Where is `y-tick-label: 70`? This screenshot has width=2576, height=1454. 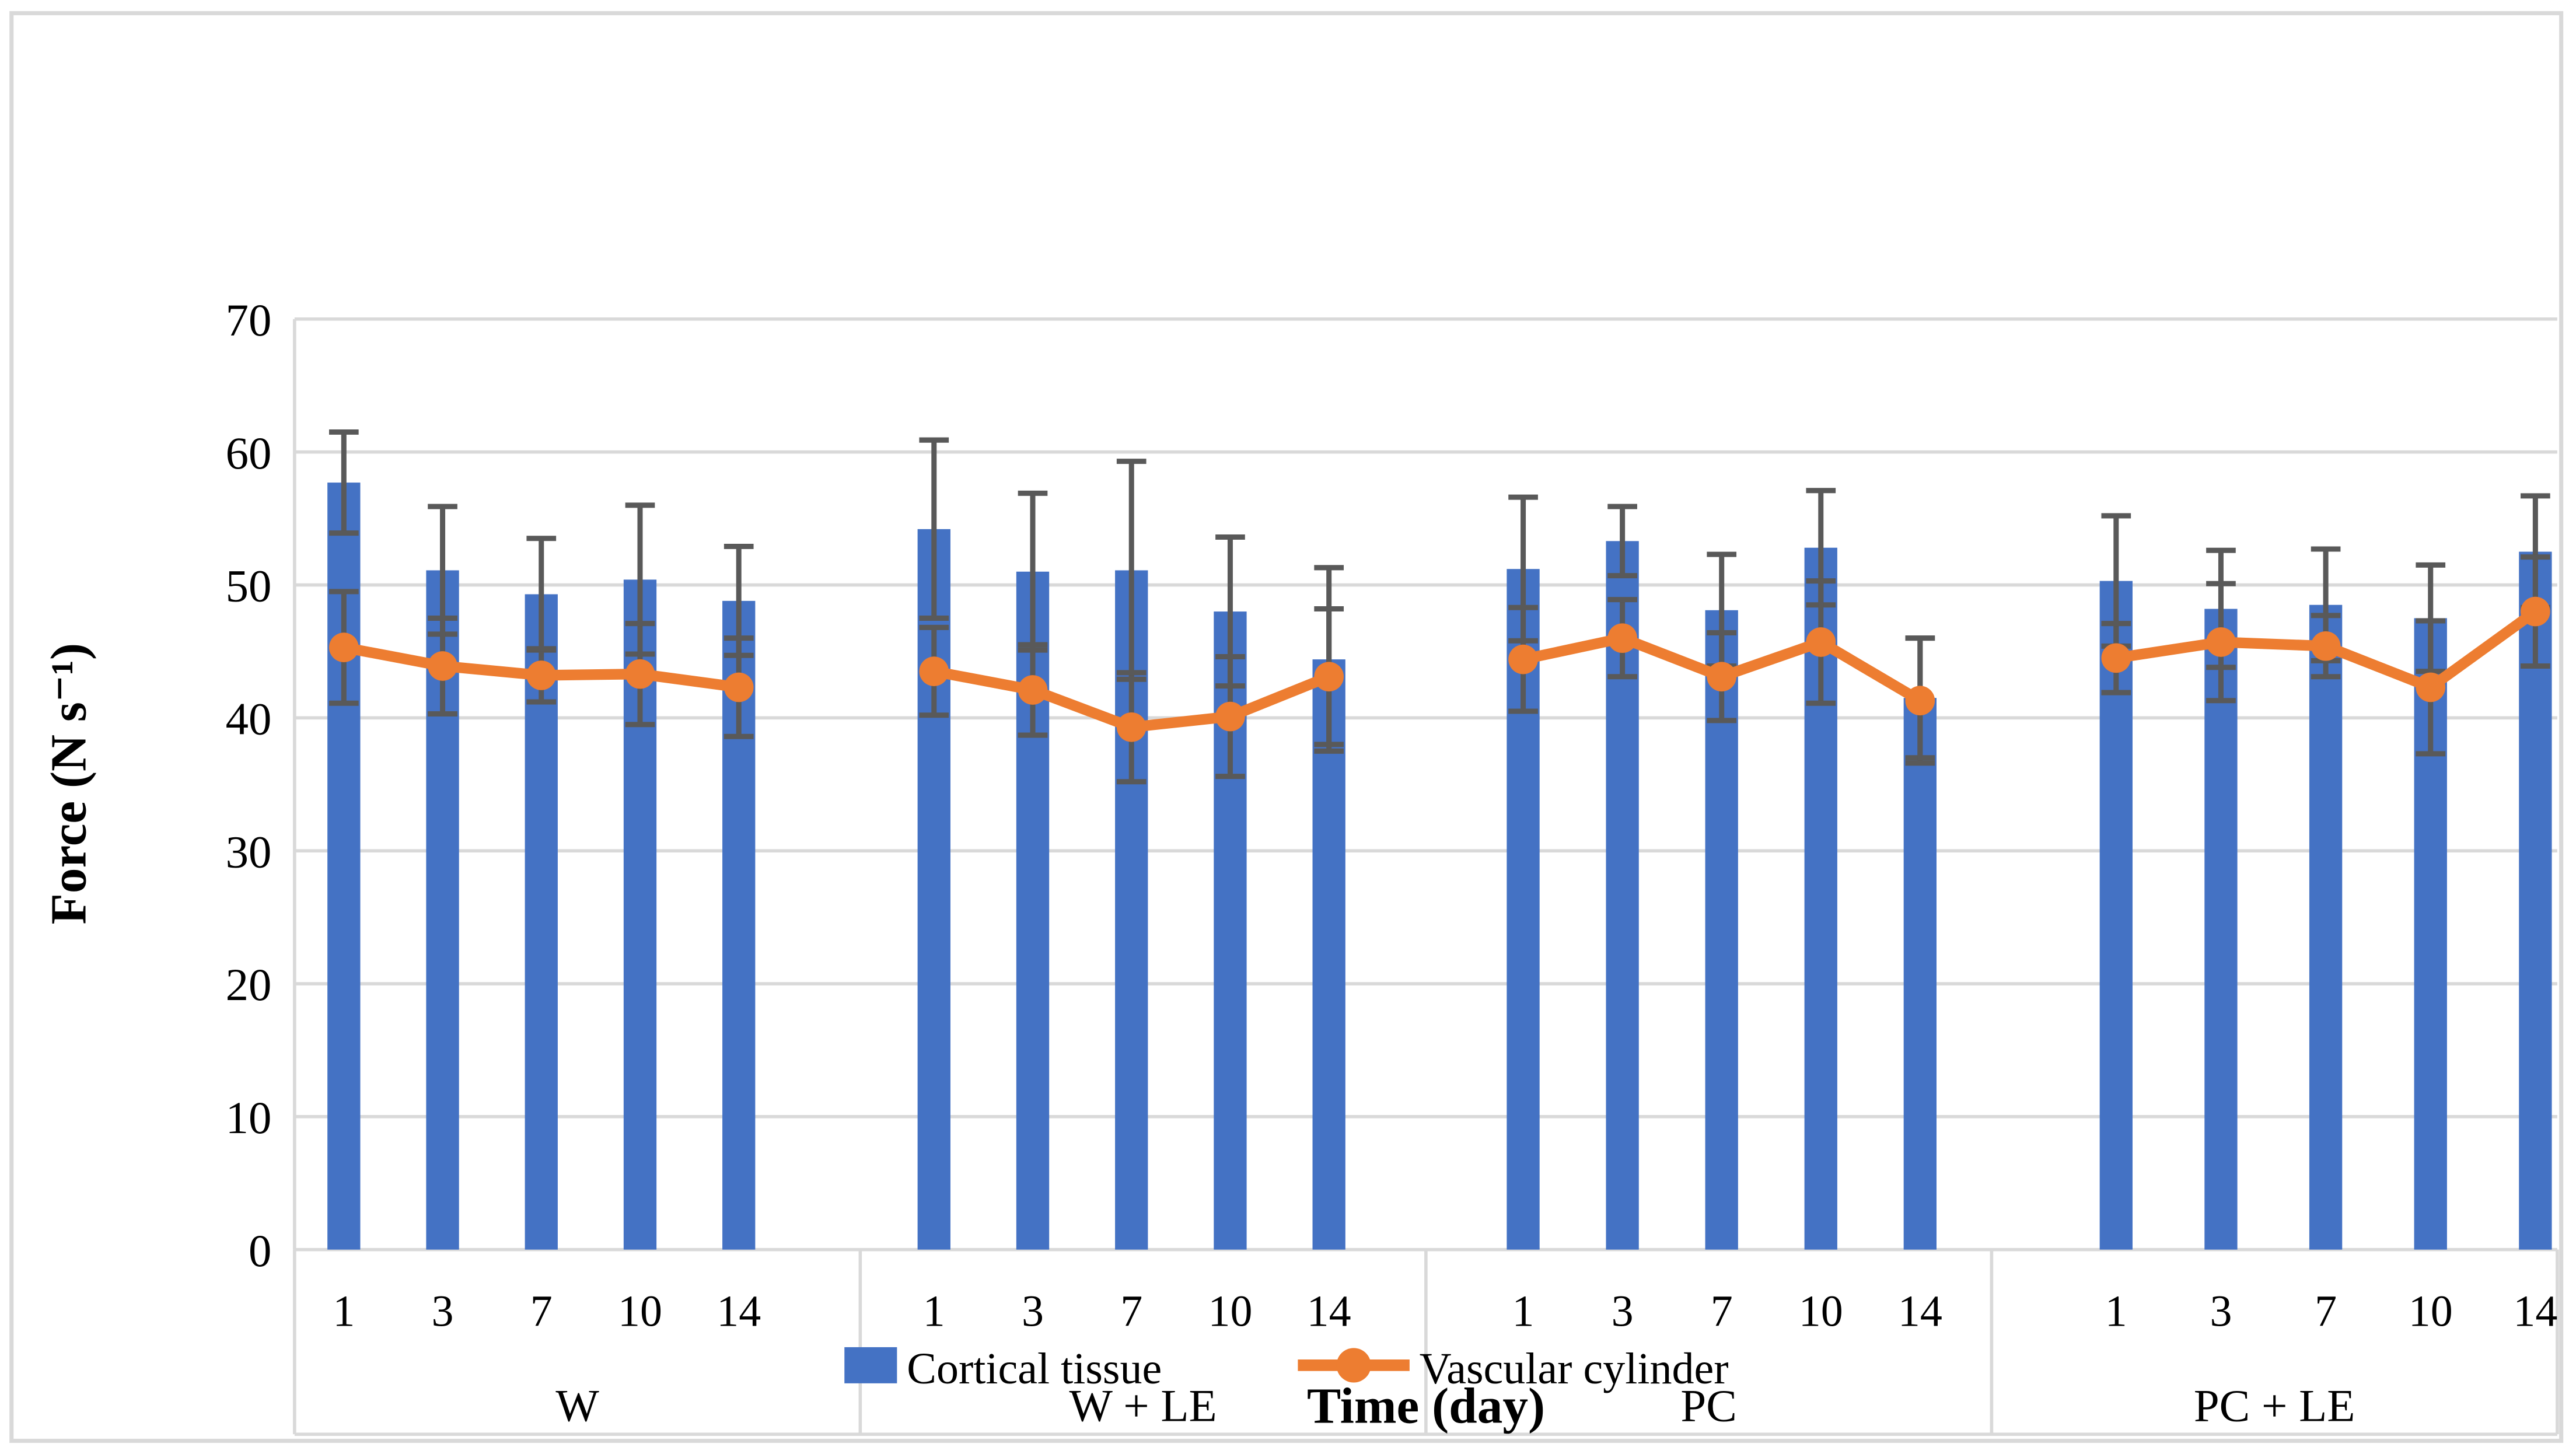 y-tick-label: 70 is located at coordinates (249, 320).